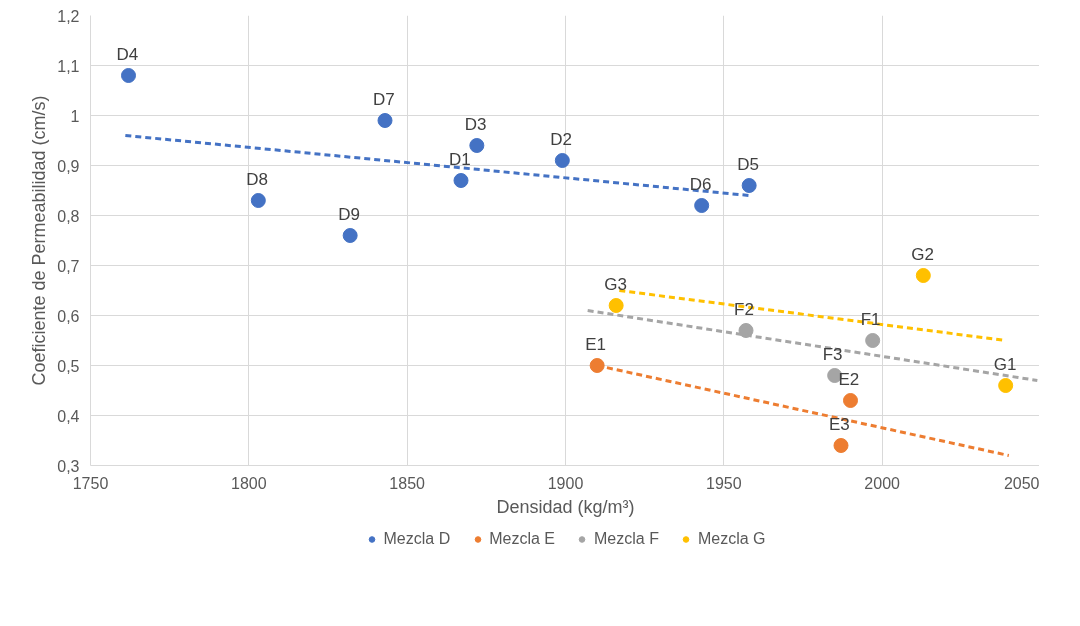  What do you see at coordinates (522, 539) in the screenshot?
I see `legend-label: Mezcla E` at bounding box center [522, 539].